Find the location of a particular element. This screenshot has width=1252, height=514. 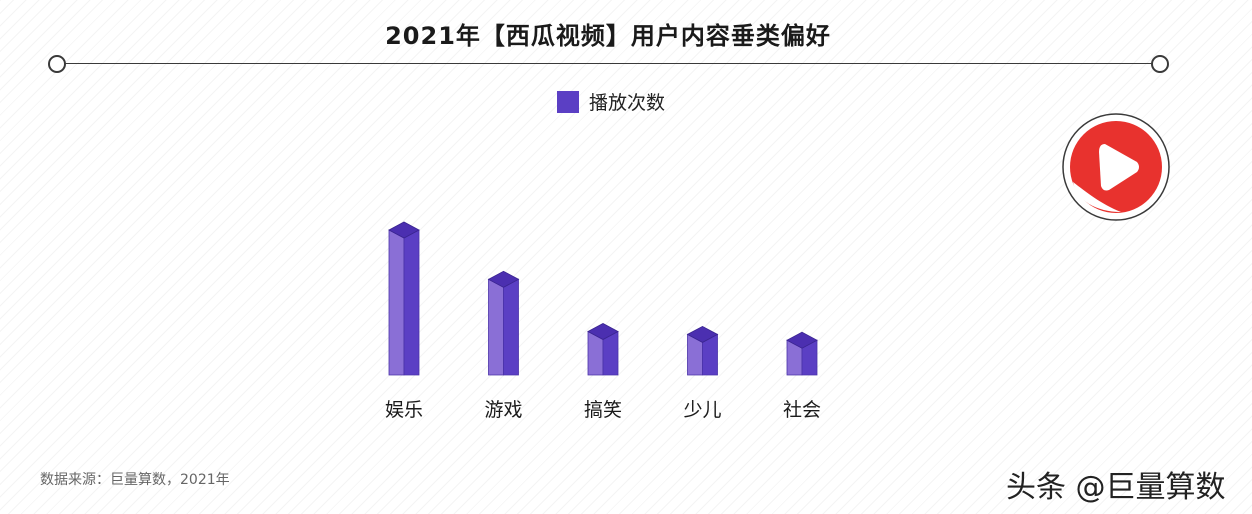

x-tick-label: 社会 is located at coordinates (802, 410).